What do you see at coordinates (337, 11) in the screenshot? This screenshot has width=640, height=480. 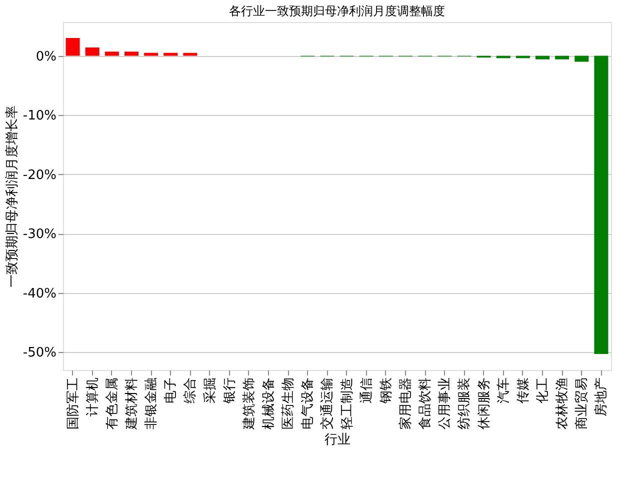 I see `chart-title: 各行业一致预期归母净利润月度调整幅度` at bounding box center [337, 11].